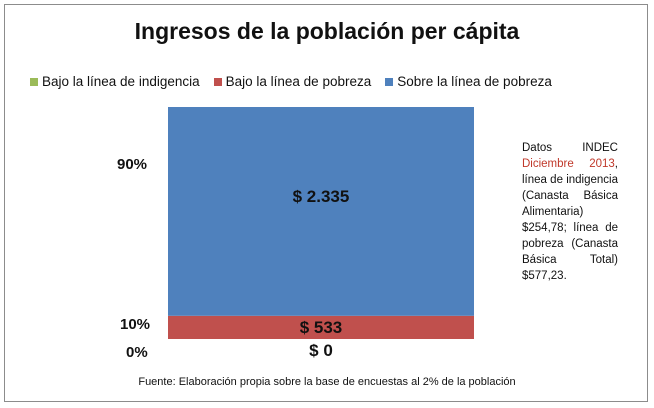 Image resolution: width=654 pixels, height=408 pixels. I want to click on legend-swatch-indigencia, so click(34, 81).